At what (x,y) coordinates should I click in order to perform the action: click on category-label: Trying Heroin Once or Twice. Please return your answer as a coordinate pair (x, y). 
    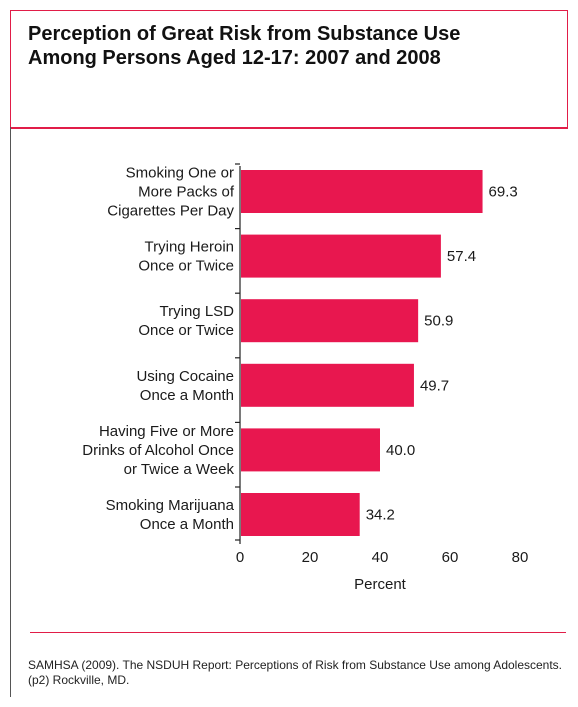
    Looking at the image, I should click on (186, 257).